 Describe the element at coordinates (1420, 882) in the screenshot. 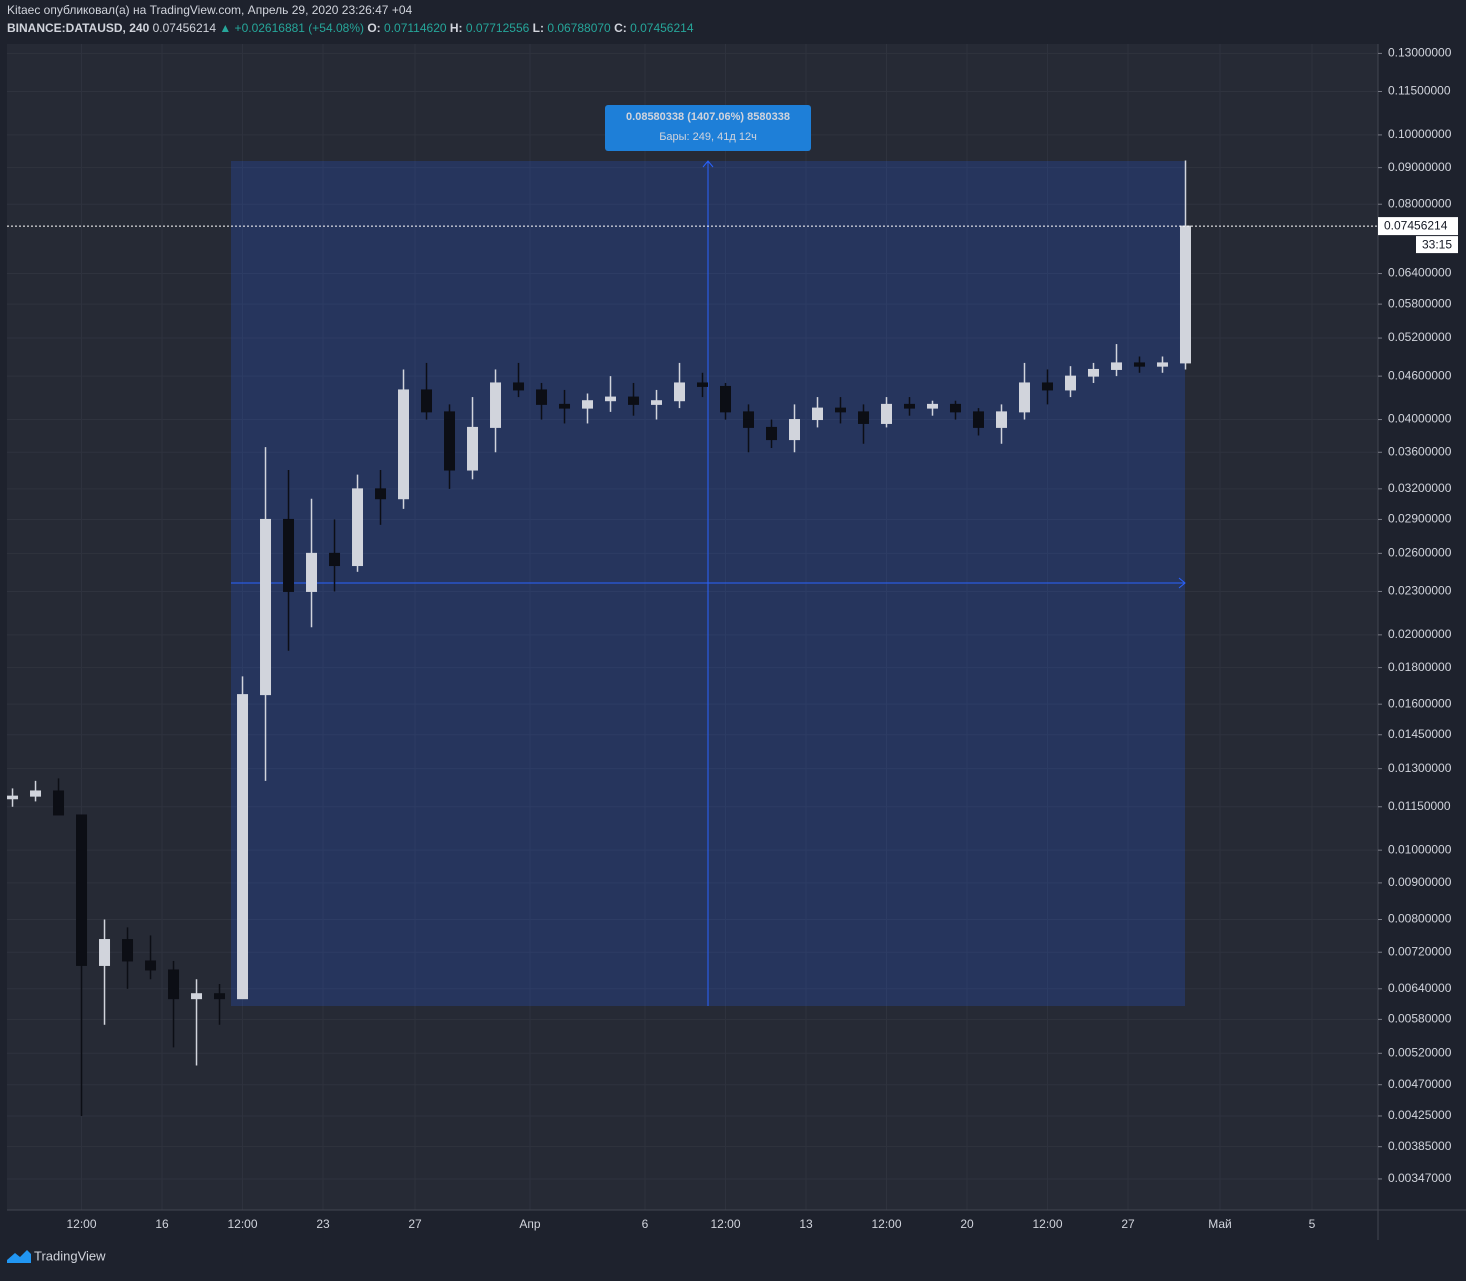

I see `y-tick-label: 0.00900000` at that location.